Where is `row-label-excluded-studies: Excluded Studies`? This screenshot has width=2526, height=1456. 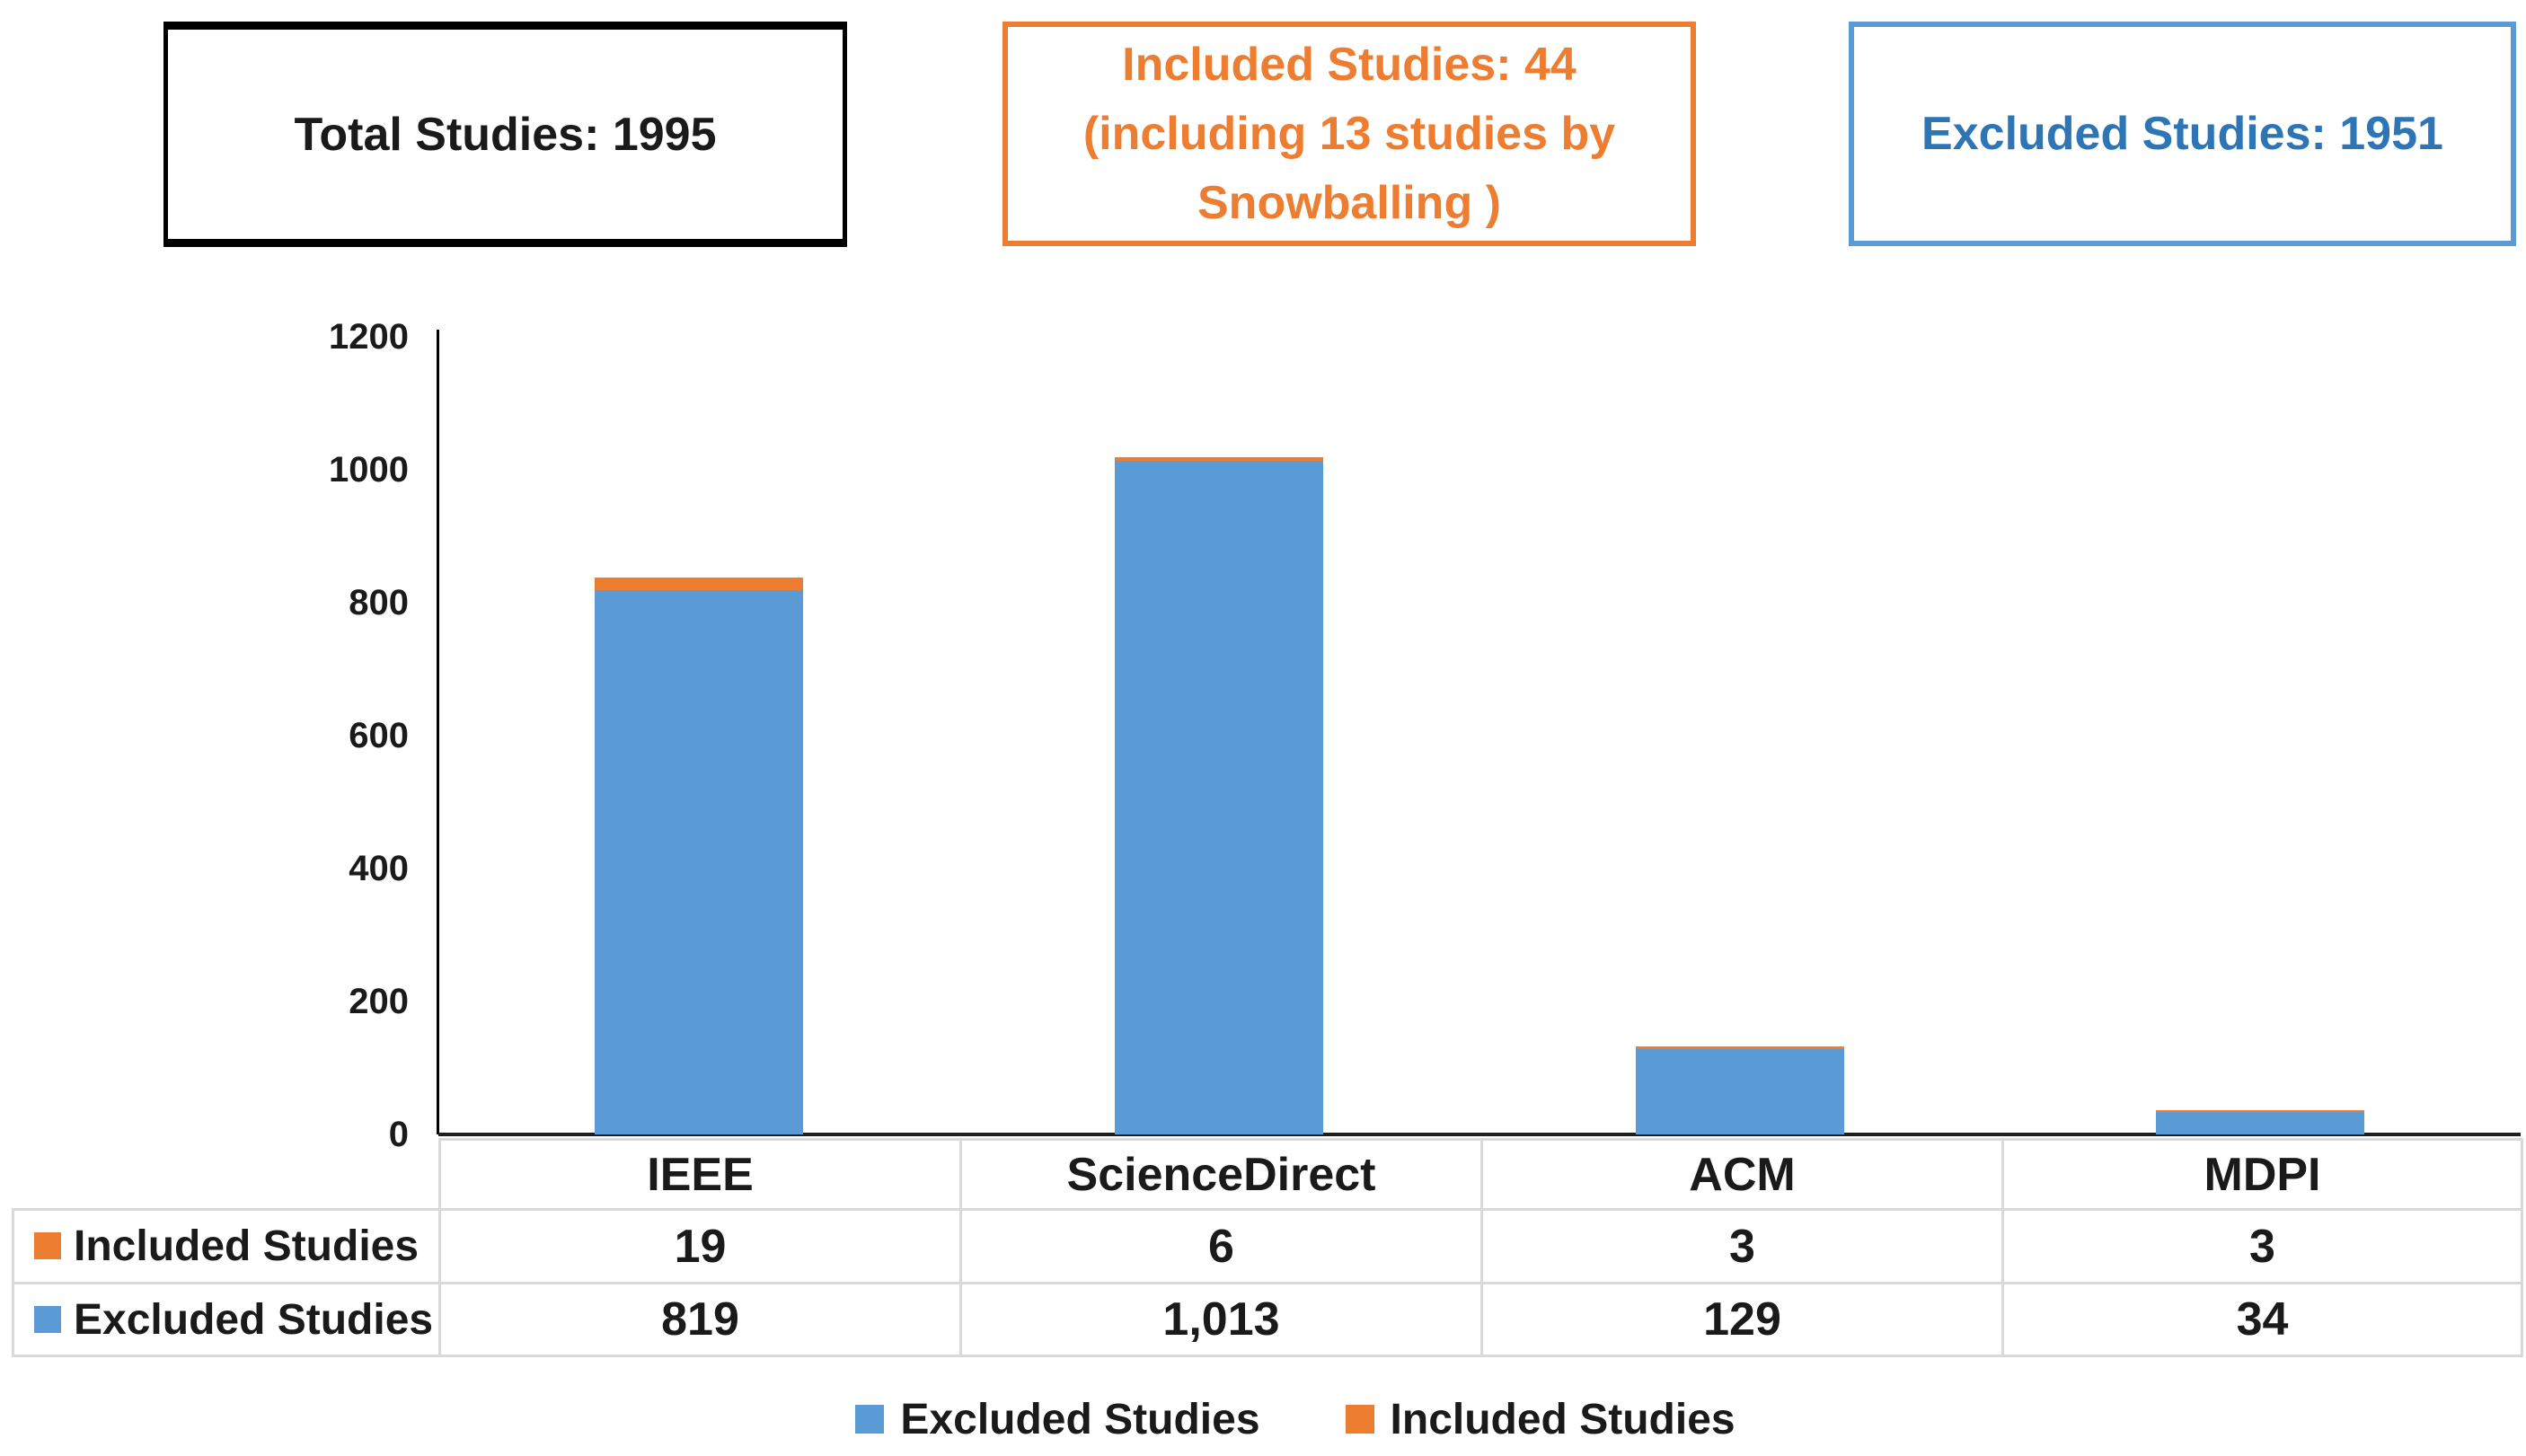
row-label-excluded-studies: Excluded Studies is located at coordinates (226, 1319).